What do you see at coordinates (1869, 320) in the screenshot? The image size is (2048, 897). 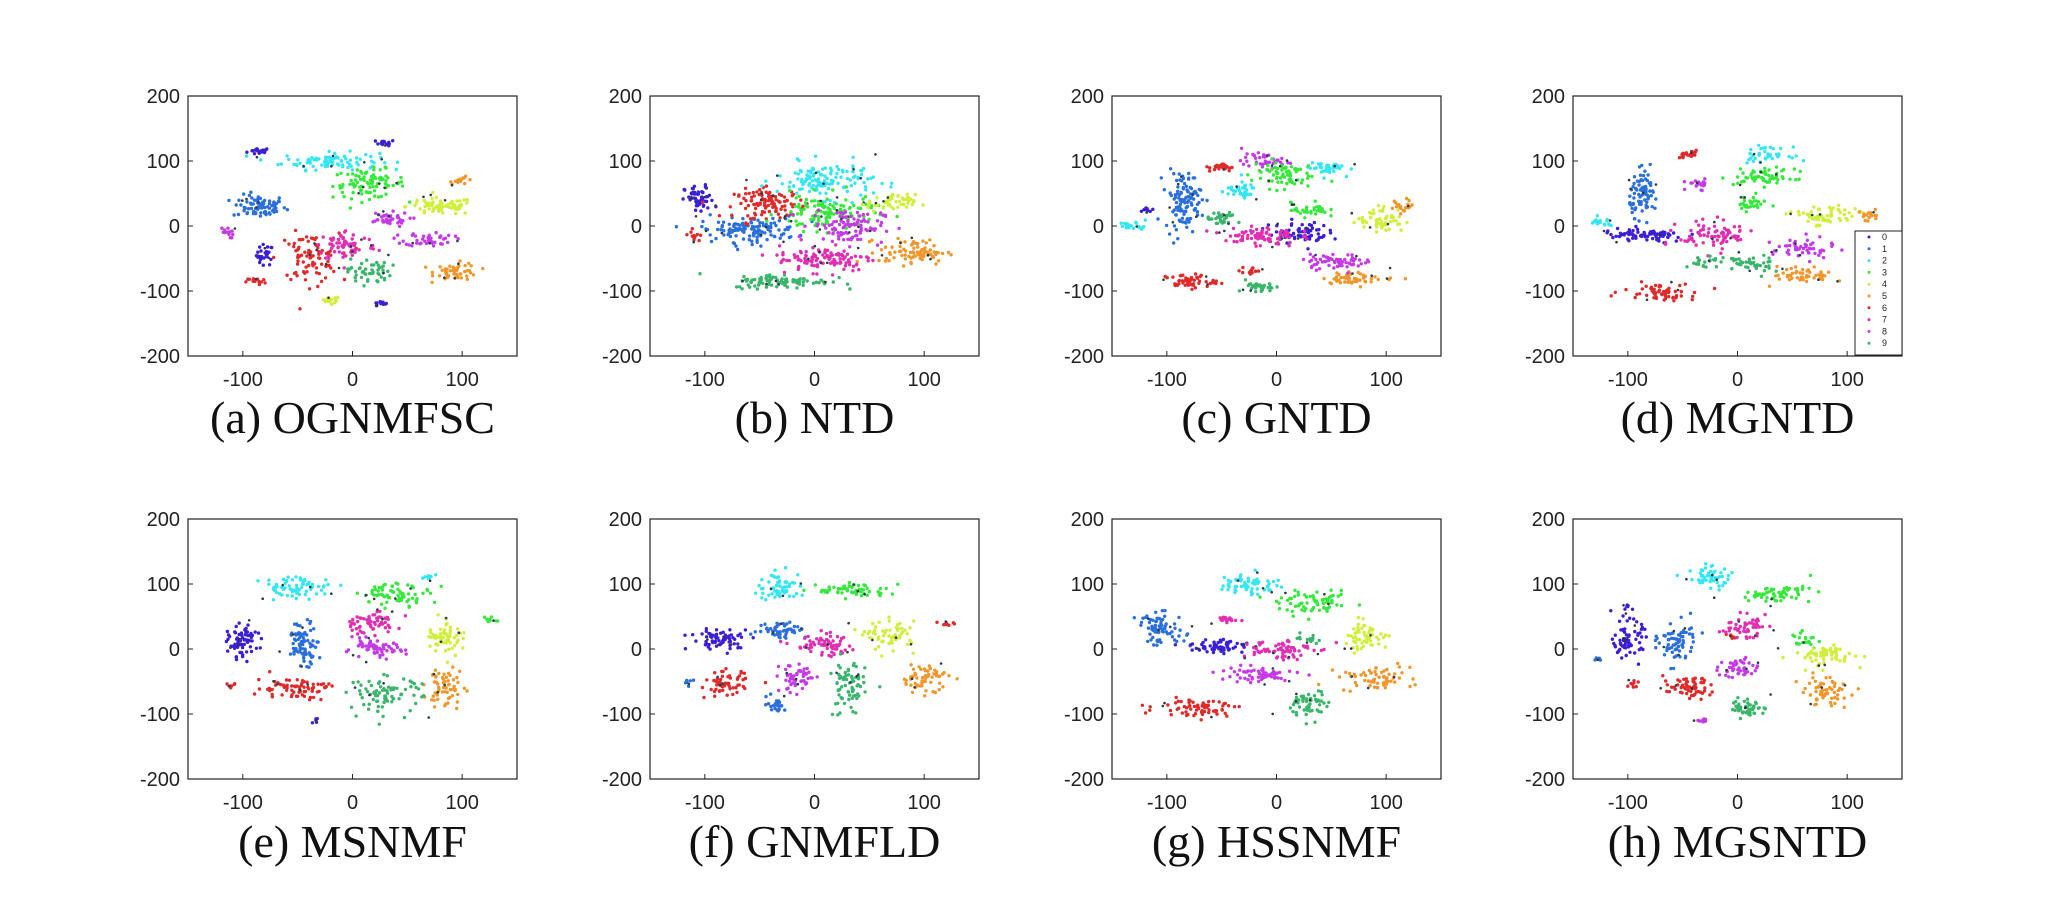 I see `legend-marker` at bounding box center [1869, 320].